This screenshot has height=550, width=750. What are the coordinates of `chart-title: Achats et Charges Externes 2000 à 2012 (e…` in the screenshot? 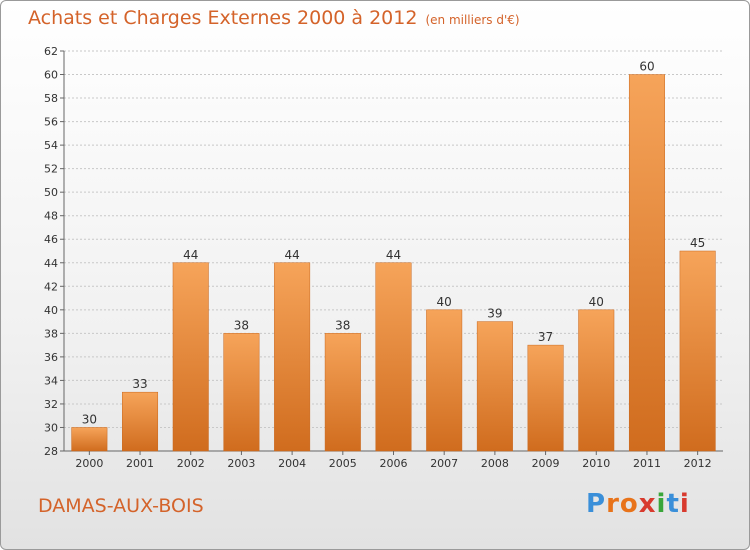 It's located at (274, 18).